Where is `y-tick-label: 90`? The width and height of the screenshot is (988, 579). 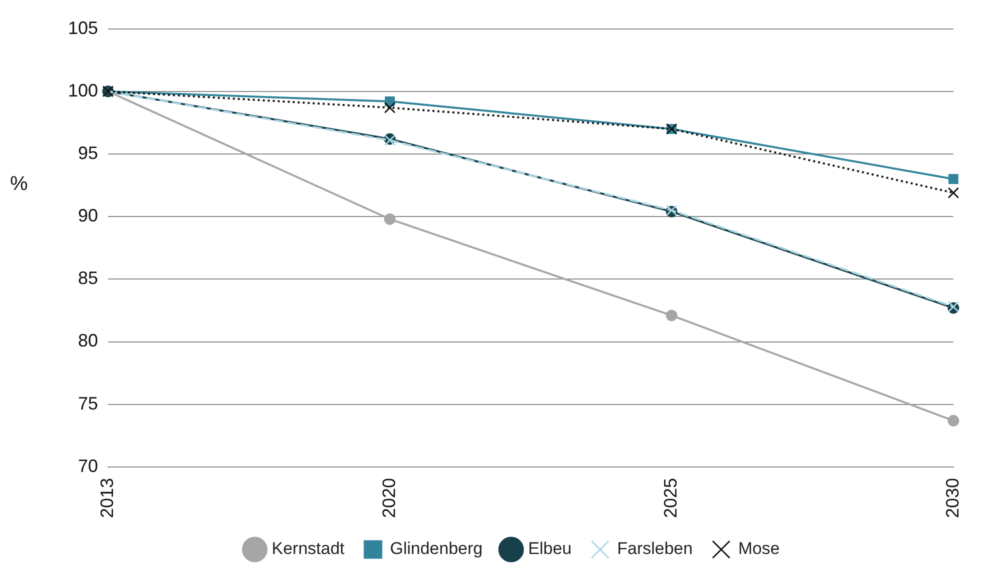
y-tick-label: 90 is located at coordinates (88, 216).